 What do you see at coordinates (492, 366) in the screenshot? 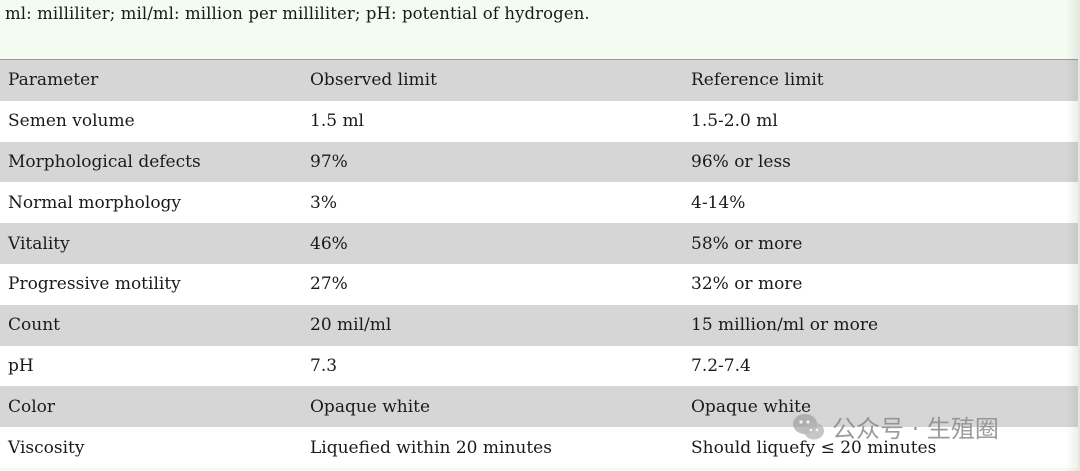
I see `observed-cell: 7.3` at bounding box center [492, 366].